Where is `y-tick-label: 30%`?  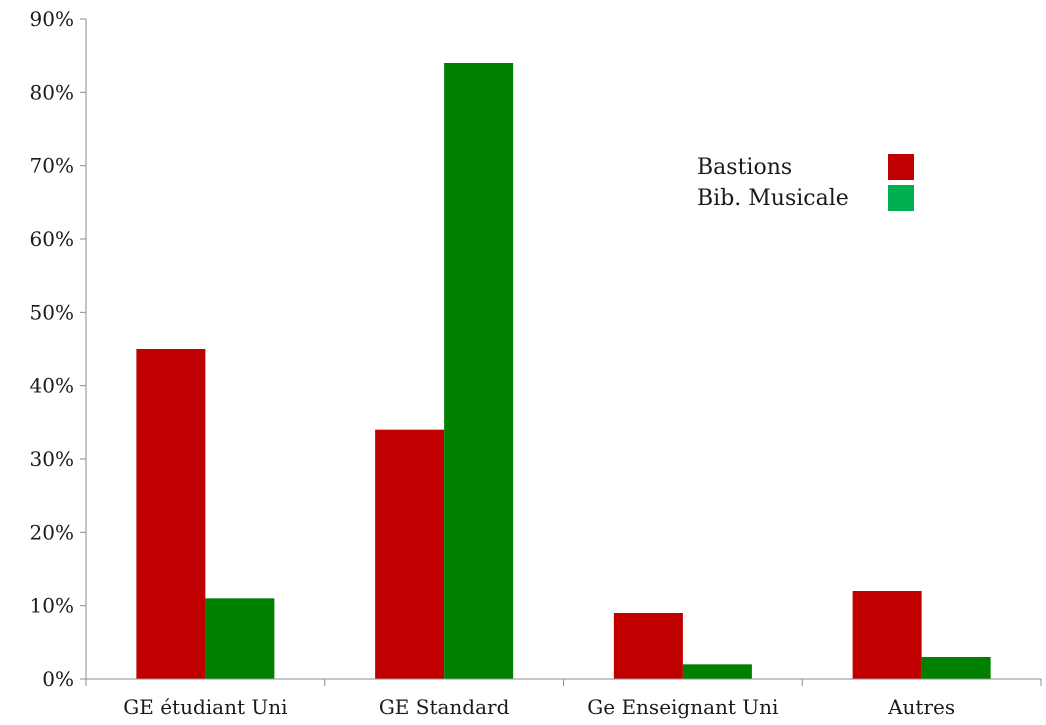
y-tick-label: 30% is located at coordinates (52, 459).